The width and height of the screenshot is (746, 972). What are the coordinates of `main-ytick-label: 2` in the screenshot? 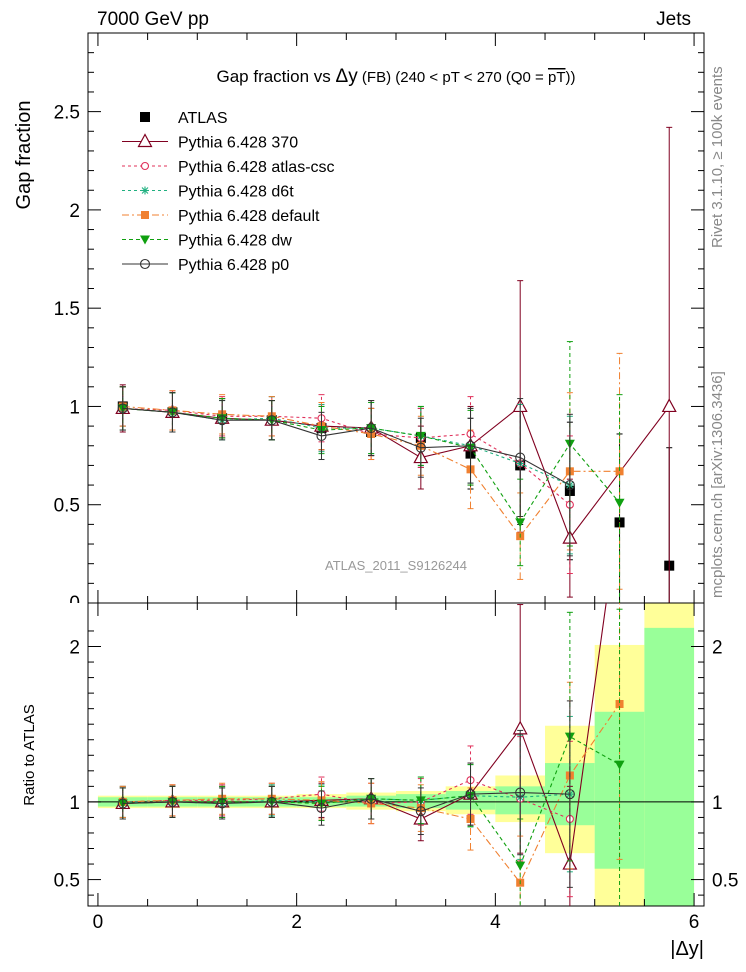 It's located at (74, 211).